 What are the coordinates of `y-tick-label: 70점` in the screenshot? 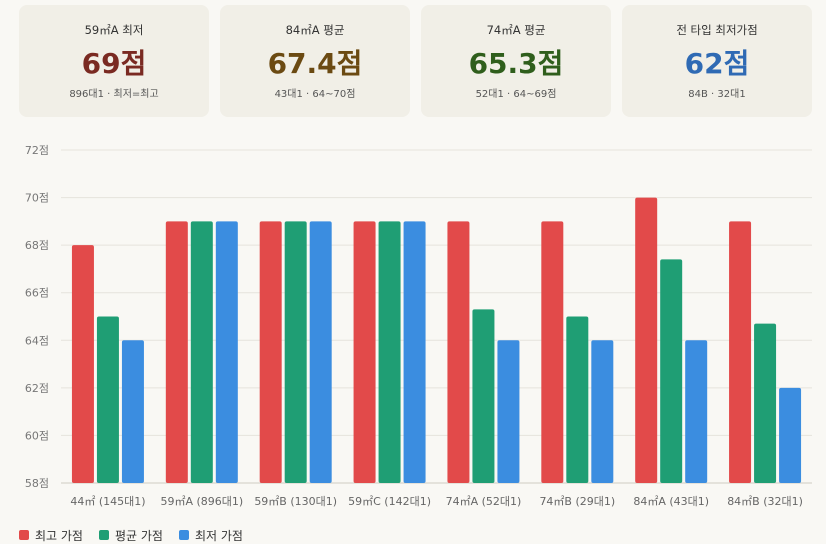 It's located at (37, 198).